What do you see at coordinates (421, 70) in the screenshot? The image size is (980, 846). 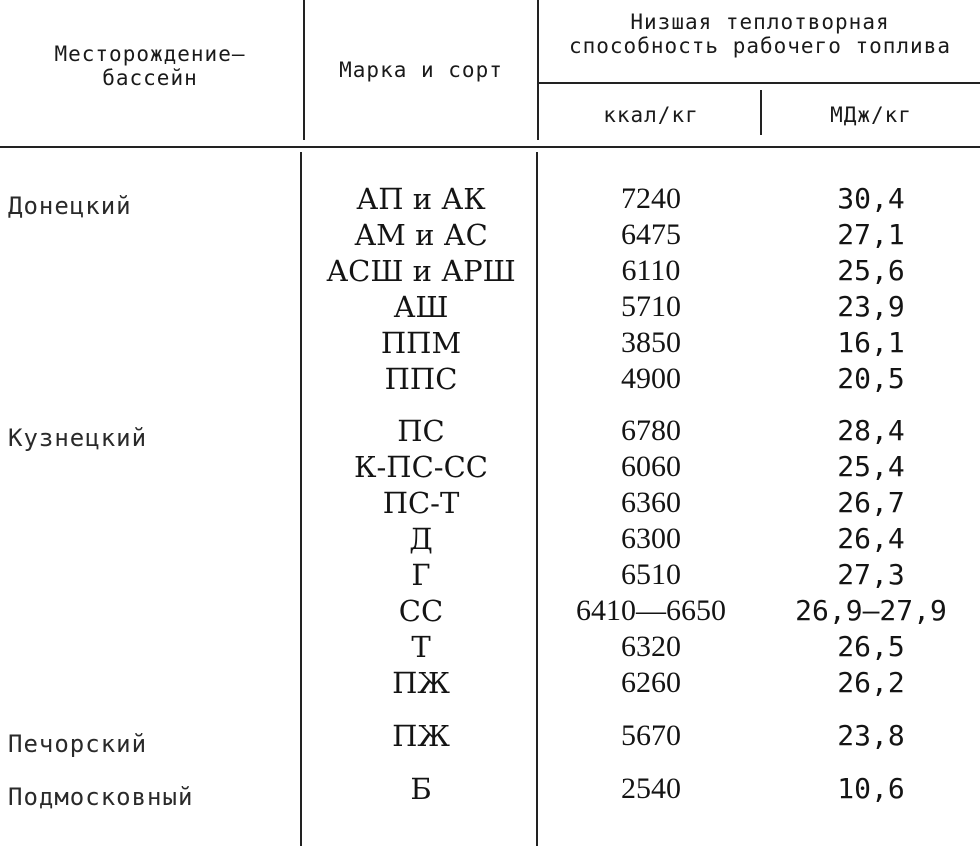 I see `header-grade: Марка и сорт` at bounding box center [421, 70].